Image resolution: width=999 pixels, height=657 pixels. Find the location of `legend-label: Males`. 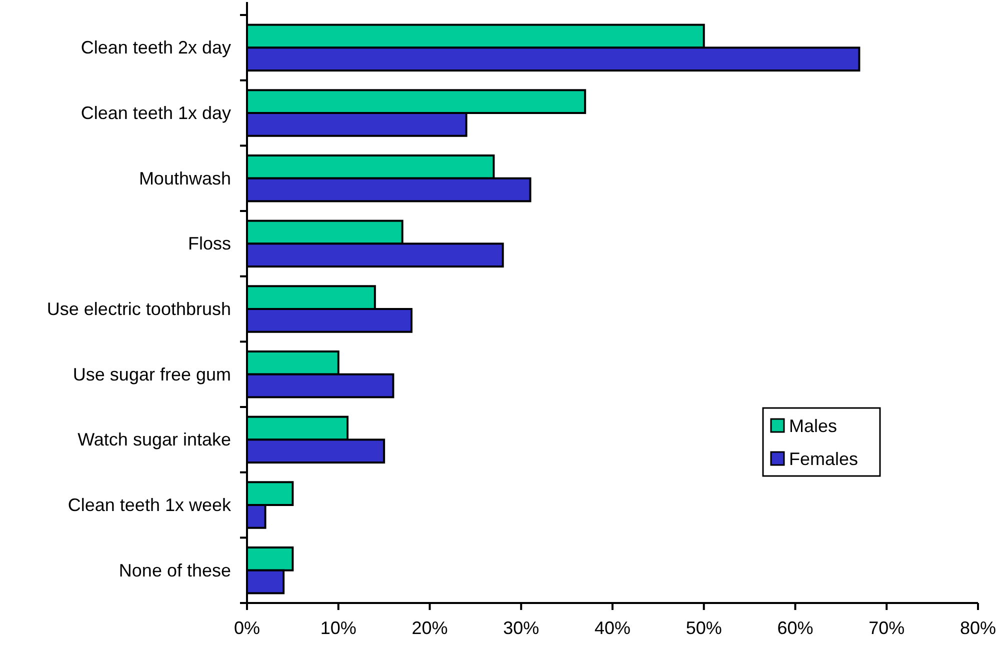

legend-label: Males is located at coordinates (813, 426).